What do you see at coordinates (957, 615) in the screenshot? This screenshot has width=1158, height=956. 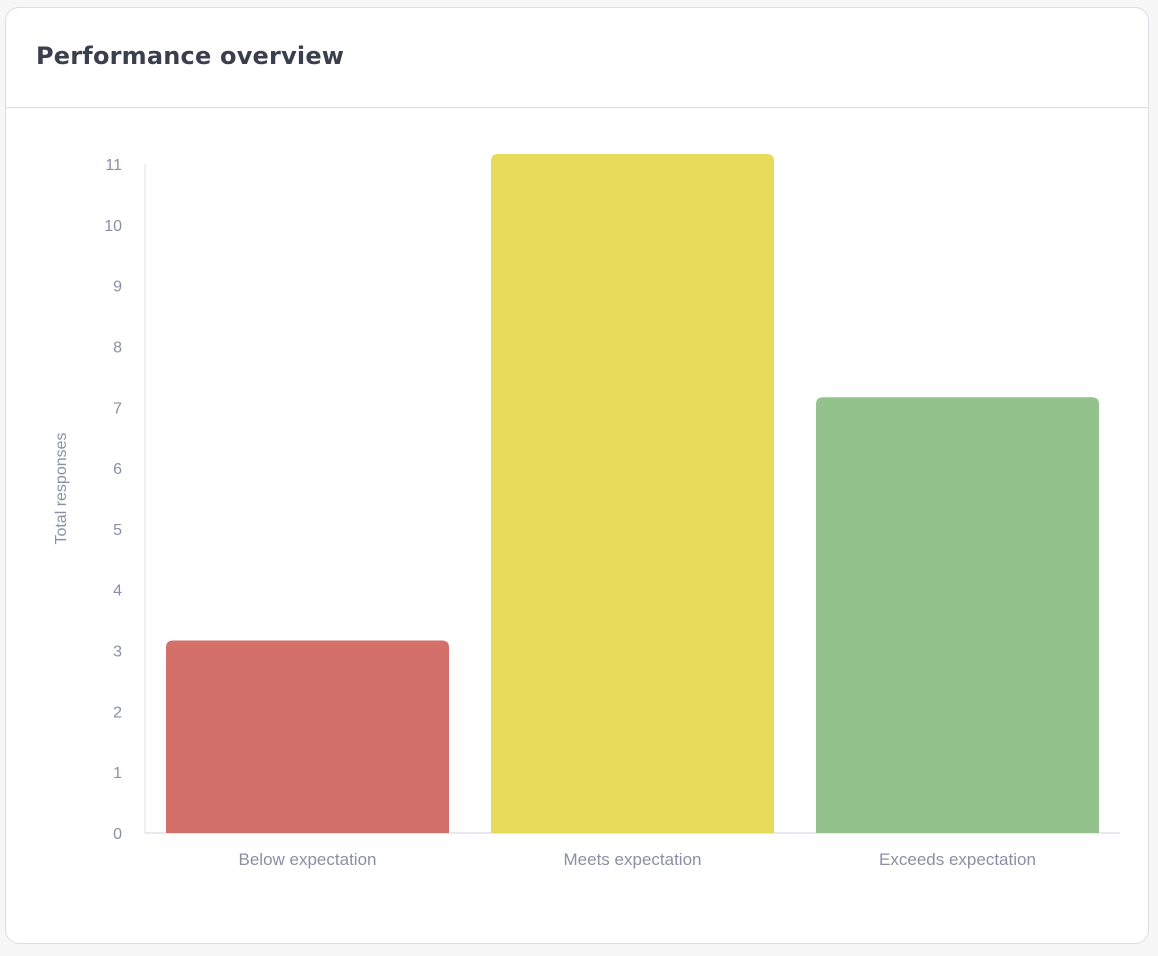 I see `bar-exceeds-expectation` at bounding box center [957, 615].